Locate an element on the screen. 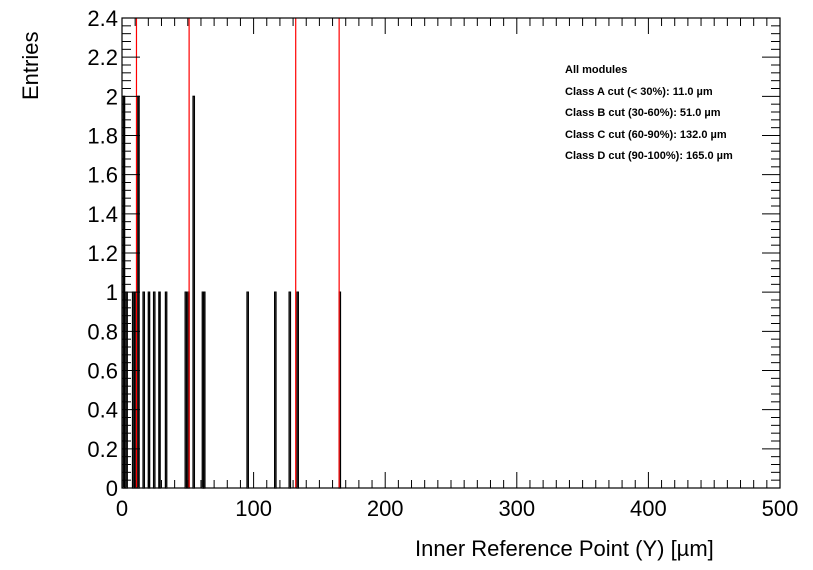 The width and height of the screenshot is (813, 570). legend-title: All modules is located at coordinates (649, 71).